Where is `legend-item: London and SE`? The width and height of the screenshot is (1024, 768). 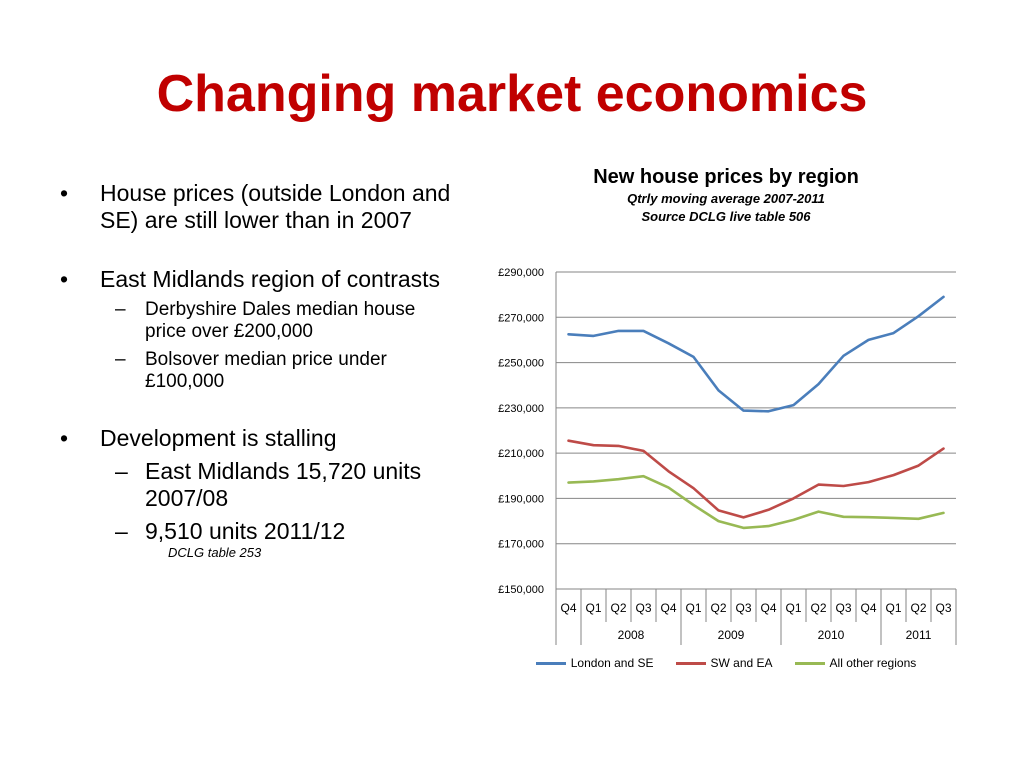 legend-item: London and SE is located at coordinates (594, 663).